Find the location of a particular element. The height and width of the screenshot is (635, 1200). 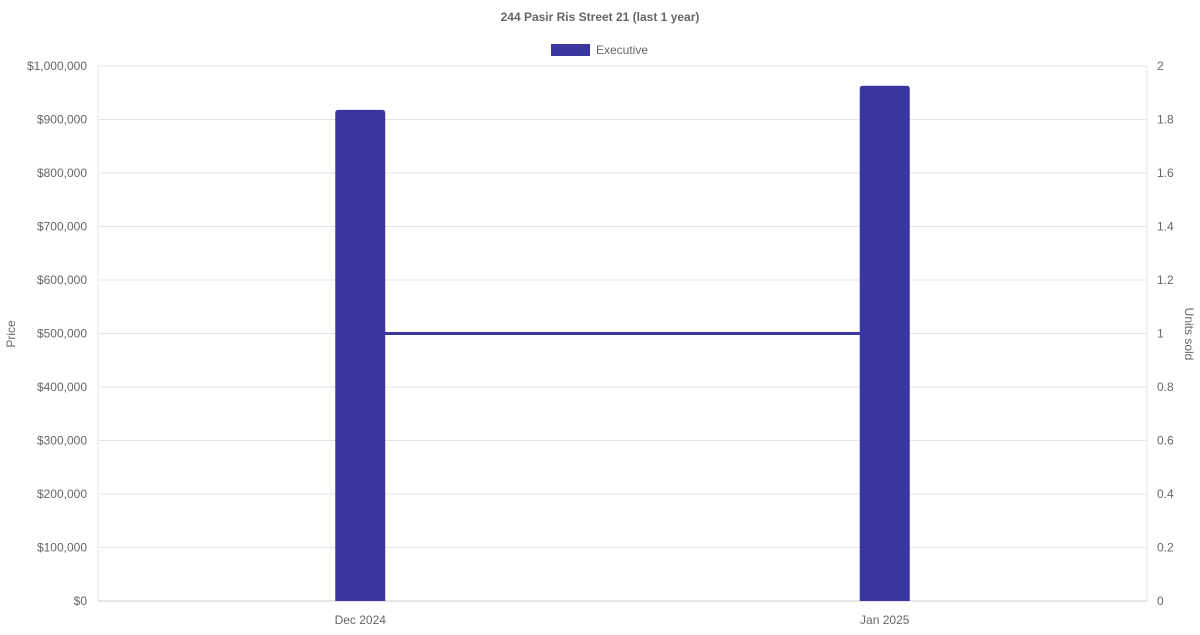

y-tick-label: $300,000 is located at coordinates (62, 441).